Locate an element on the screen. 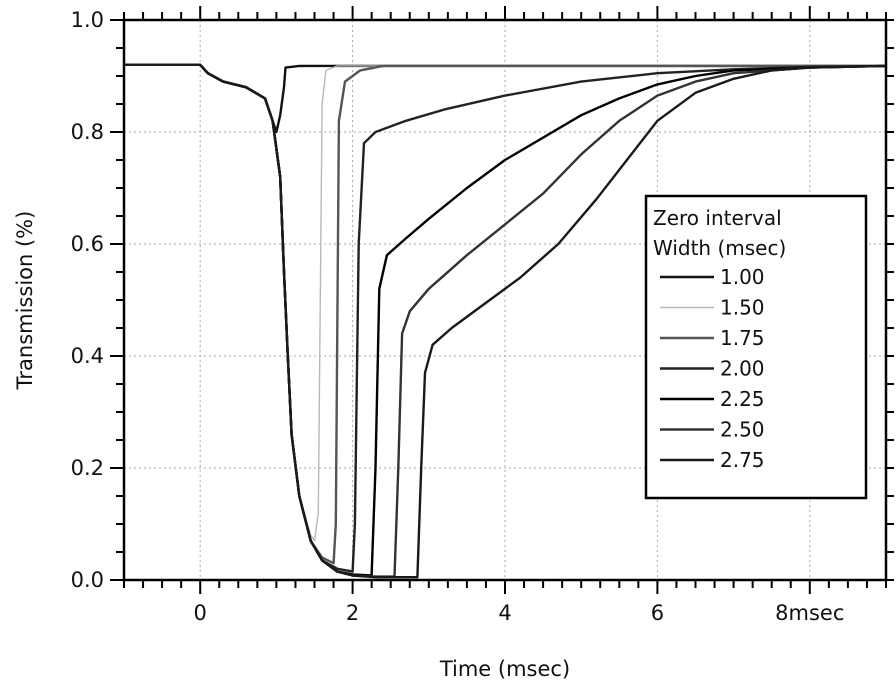 This screenshot has width=896, height=684. legend-label: 2.75 is located at coordinates (742, 460).